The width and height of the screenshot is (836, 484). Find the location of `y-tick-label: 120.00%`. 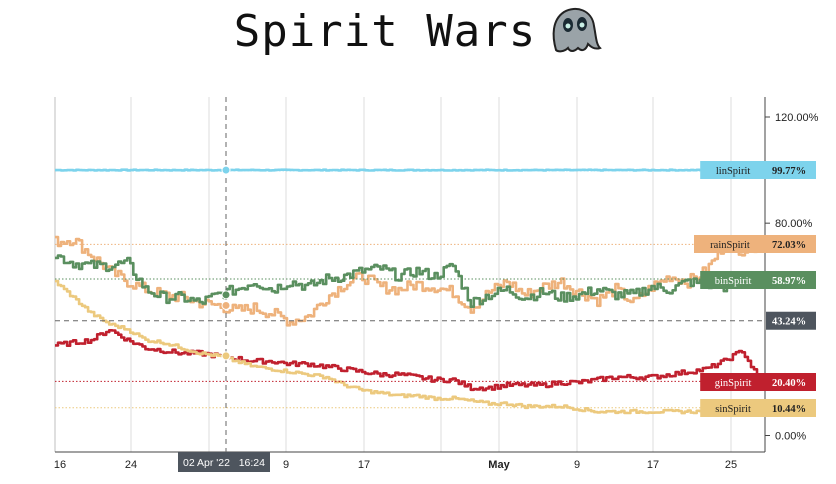

y-tick-label: 120.00% is located at coordinates (797, 118).